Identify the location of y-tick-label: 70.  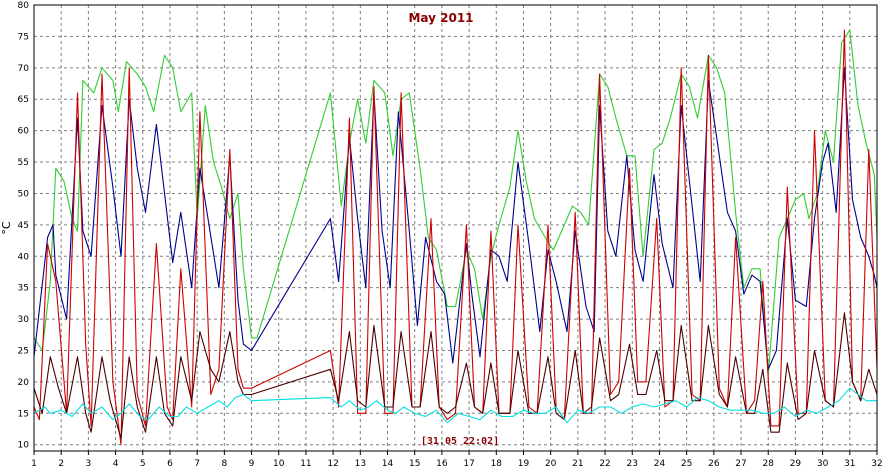
(24, 69).